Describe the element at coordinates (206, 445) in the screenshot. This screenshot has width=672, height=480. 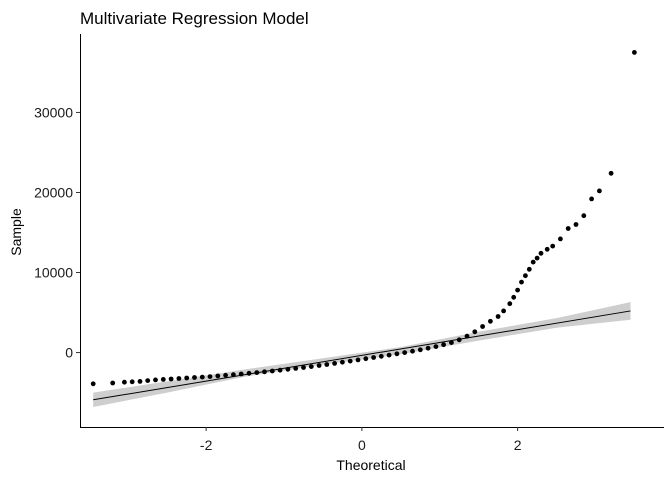
I see `x-tick-label: -2` at that location.